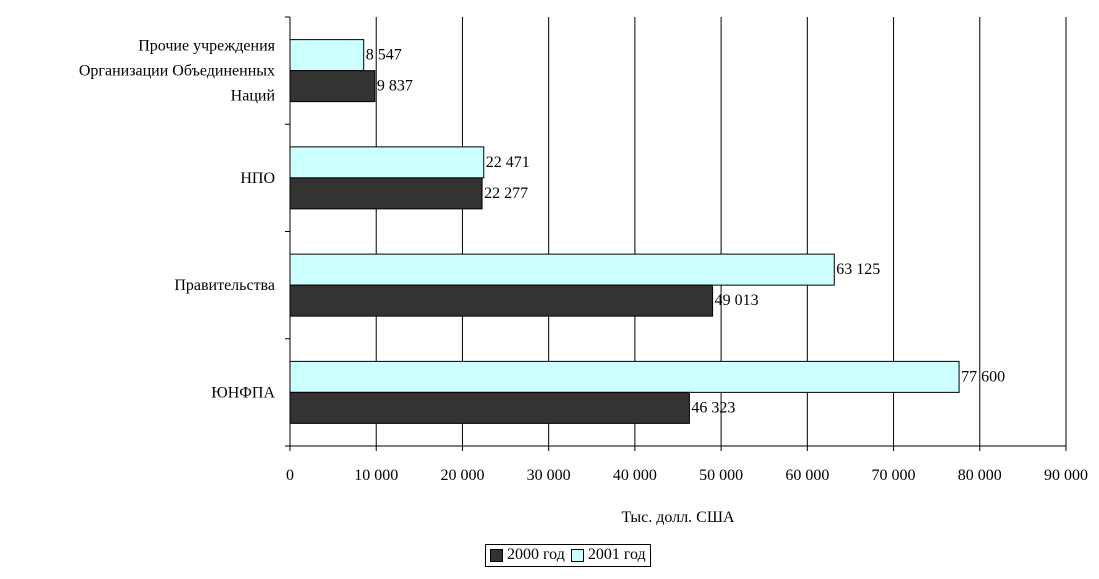  What do you see at coordinates (177, 71) in the screenshot?
I see `category-label-0-1: Организации Объединенных` at bounding box center [177, 71].